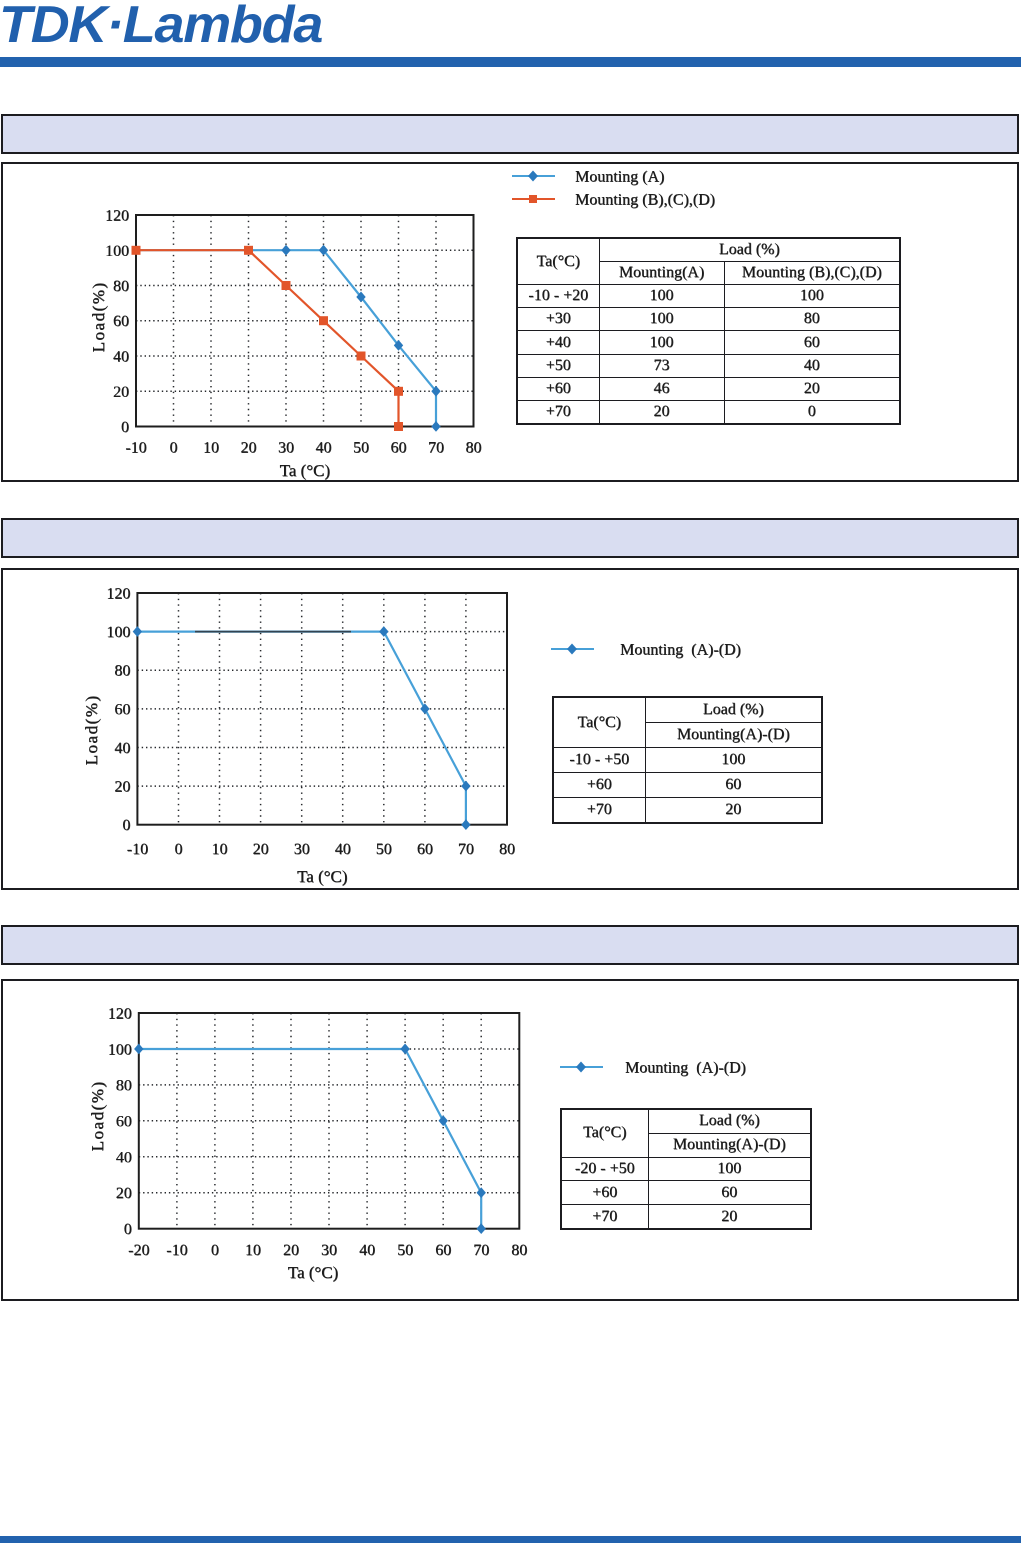  I want to click on svg-text: -20, so click(138, 1250).